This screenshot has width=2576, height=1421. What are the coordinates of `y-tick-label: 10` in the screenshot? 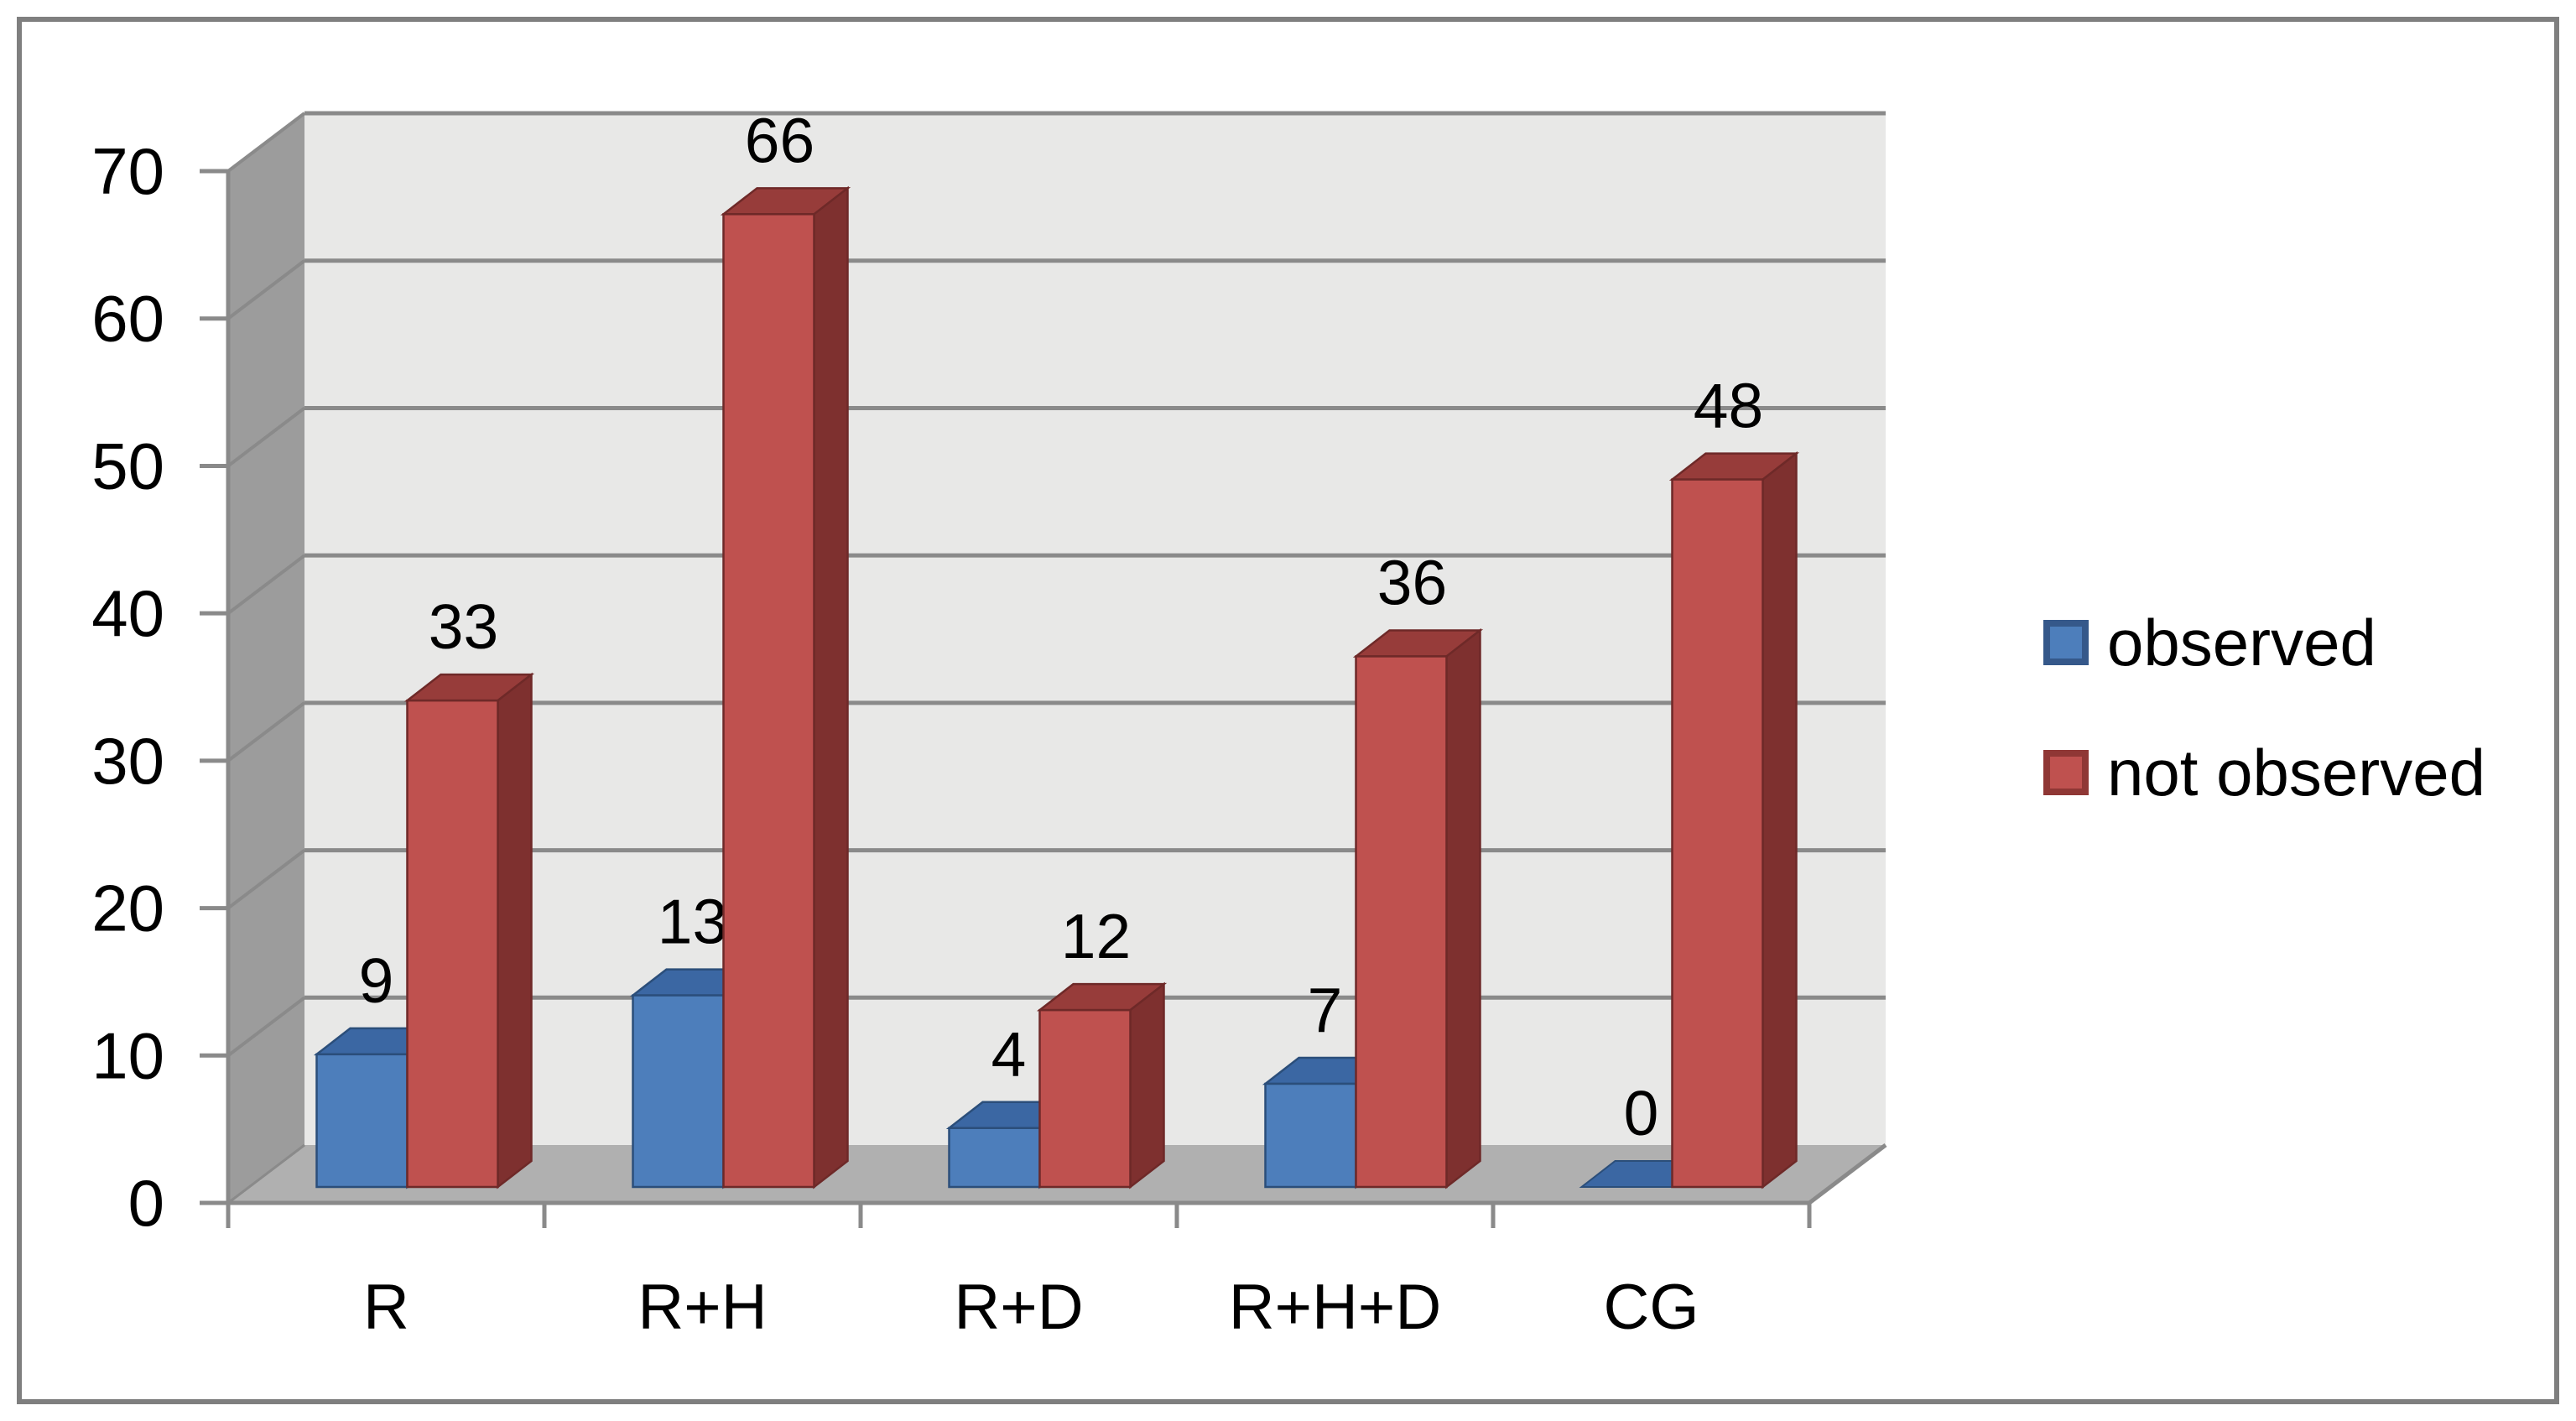 It's located at (127, 1055).